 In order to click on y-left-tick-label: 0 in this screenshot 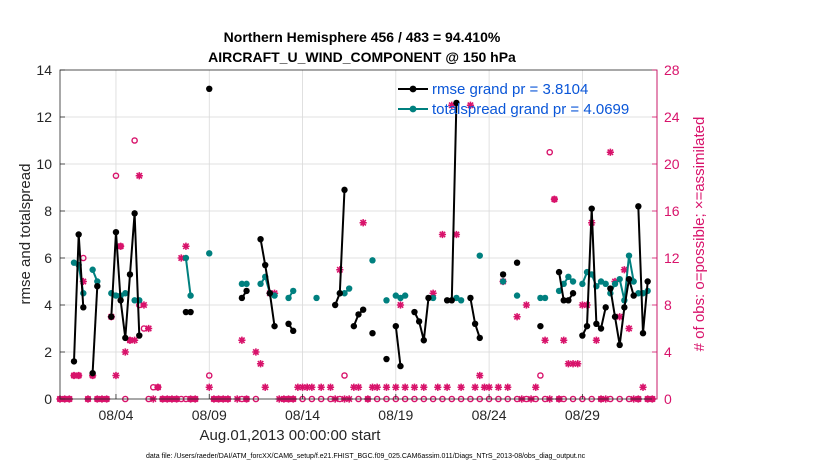, I will do `click(48, 399)`.